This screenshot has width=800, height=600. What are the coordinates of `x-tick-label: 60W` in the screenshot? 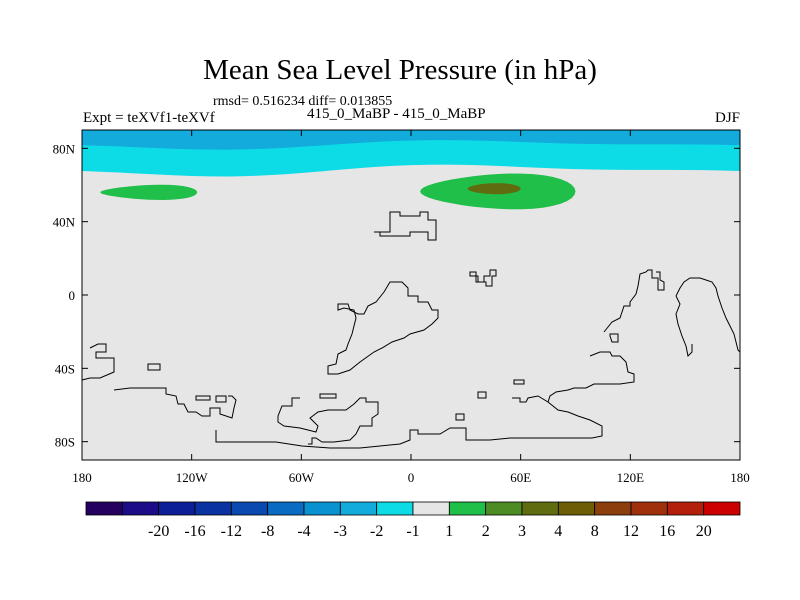 It's located at (302, 477).